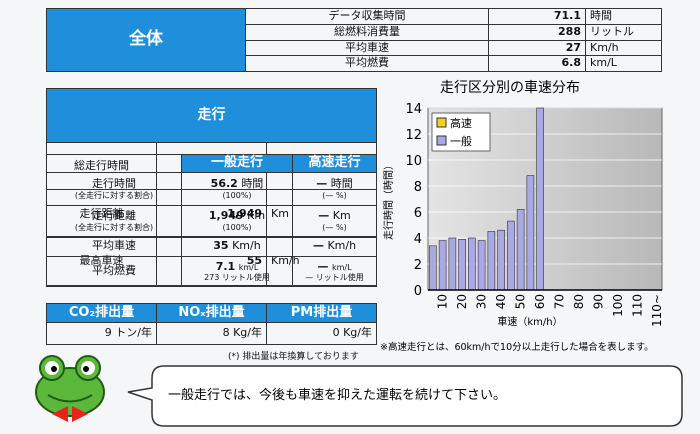  I want to click on y-tick-label: 10, so click(413, 161).